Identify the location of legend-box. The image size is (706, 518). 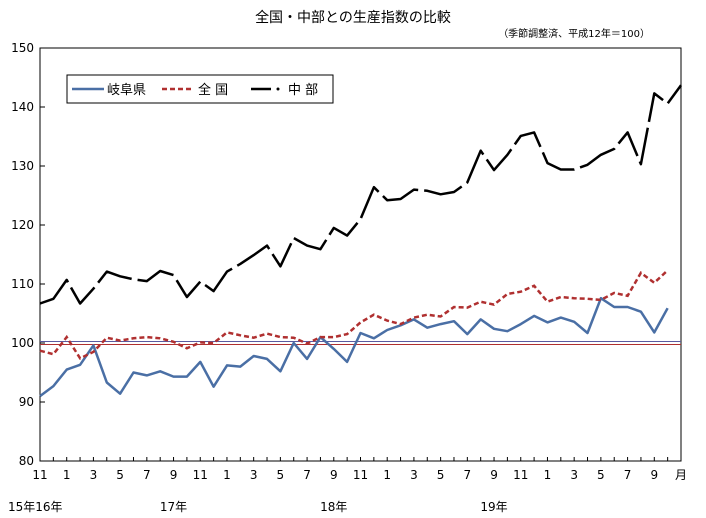
(200, 89).